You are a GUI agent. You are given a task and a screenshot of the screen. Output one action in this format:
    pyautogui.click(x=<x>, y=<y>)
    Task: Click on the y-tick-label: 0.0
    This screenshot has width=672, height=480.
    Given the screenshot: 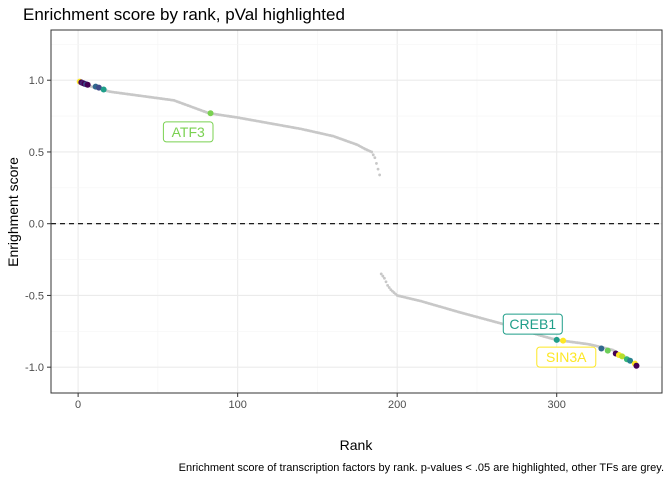 What is the action you would take?
    pyautogui.click(x=36, y=225)
    